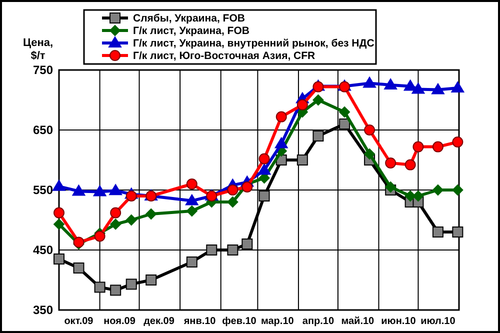 This screenshot has height=333, width=500. I want to click on legend-label: Г/к лист, Украина, внутренний рынок, без НДС, so click(254, 44).